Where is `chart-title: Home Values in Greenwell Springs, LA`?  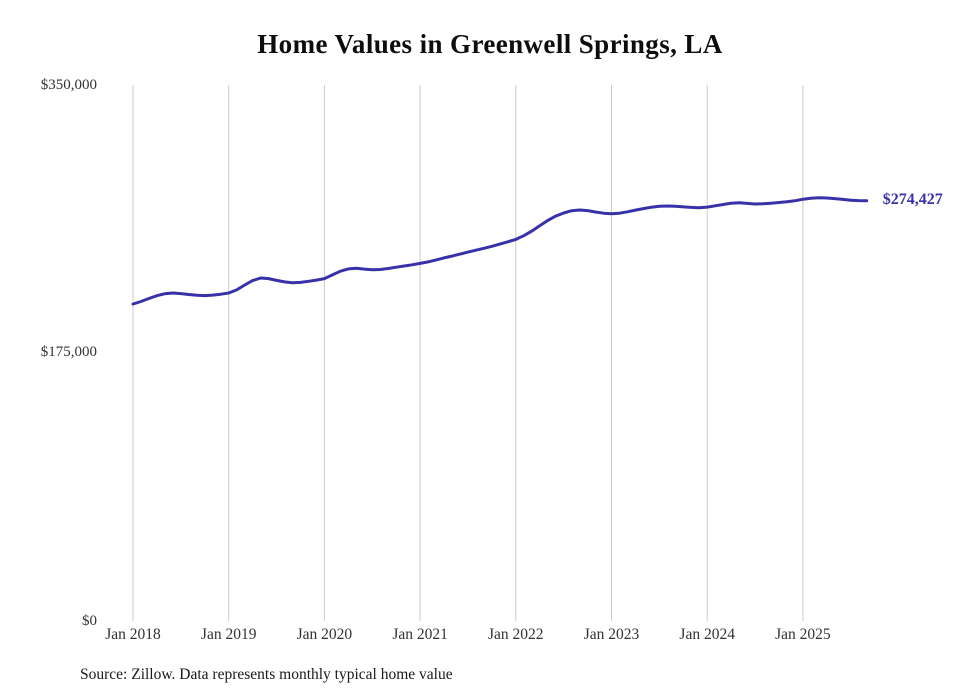
chart-title: Home Values in Greenwell Springs, LA is located at coordinates (490, 44).